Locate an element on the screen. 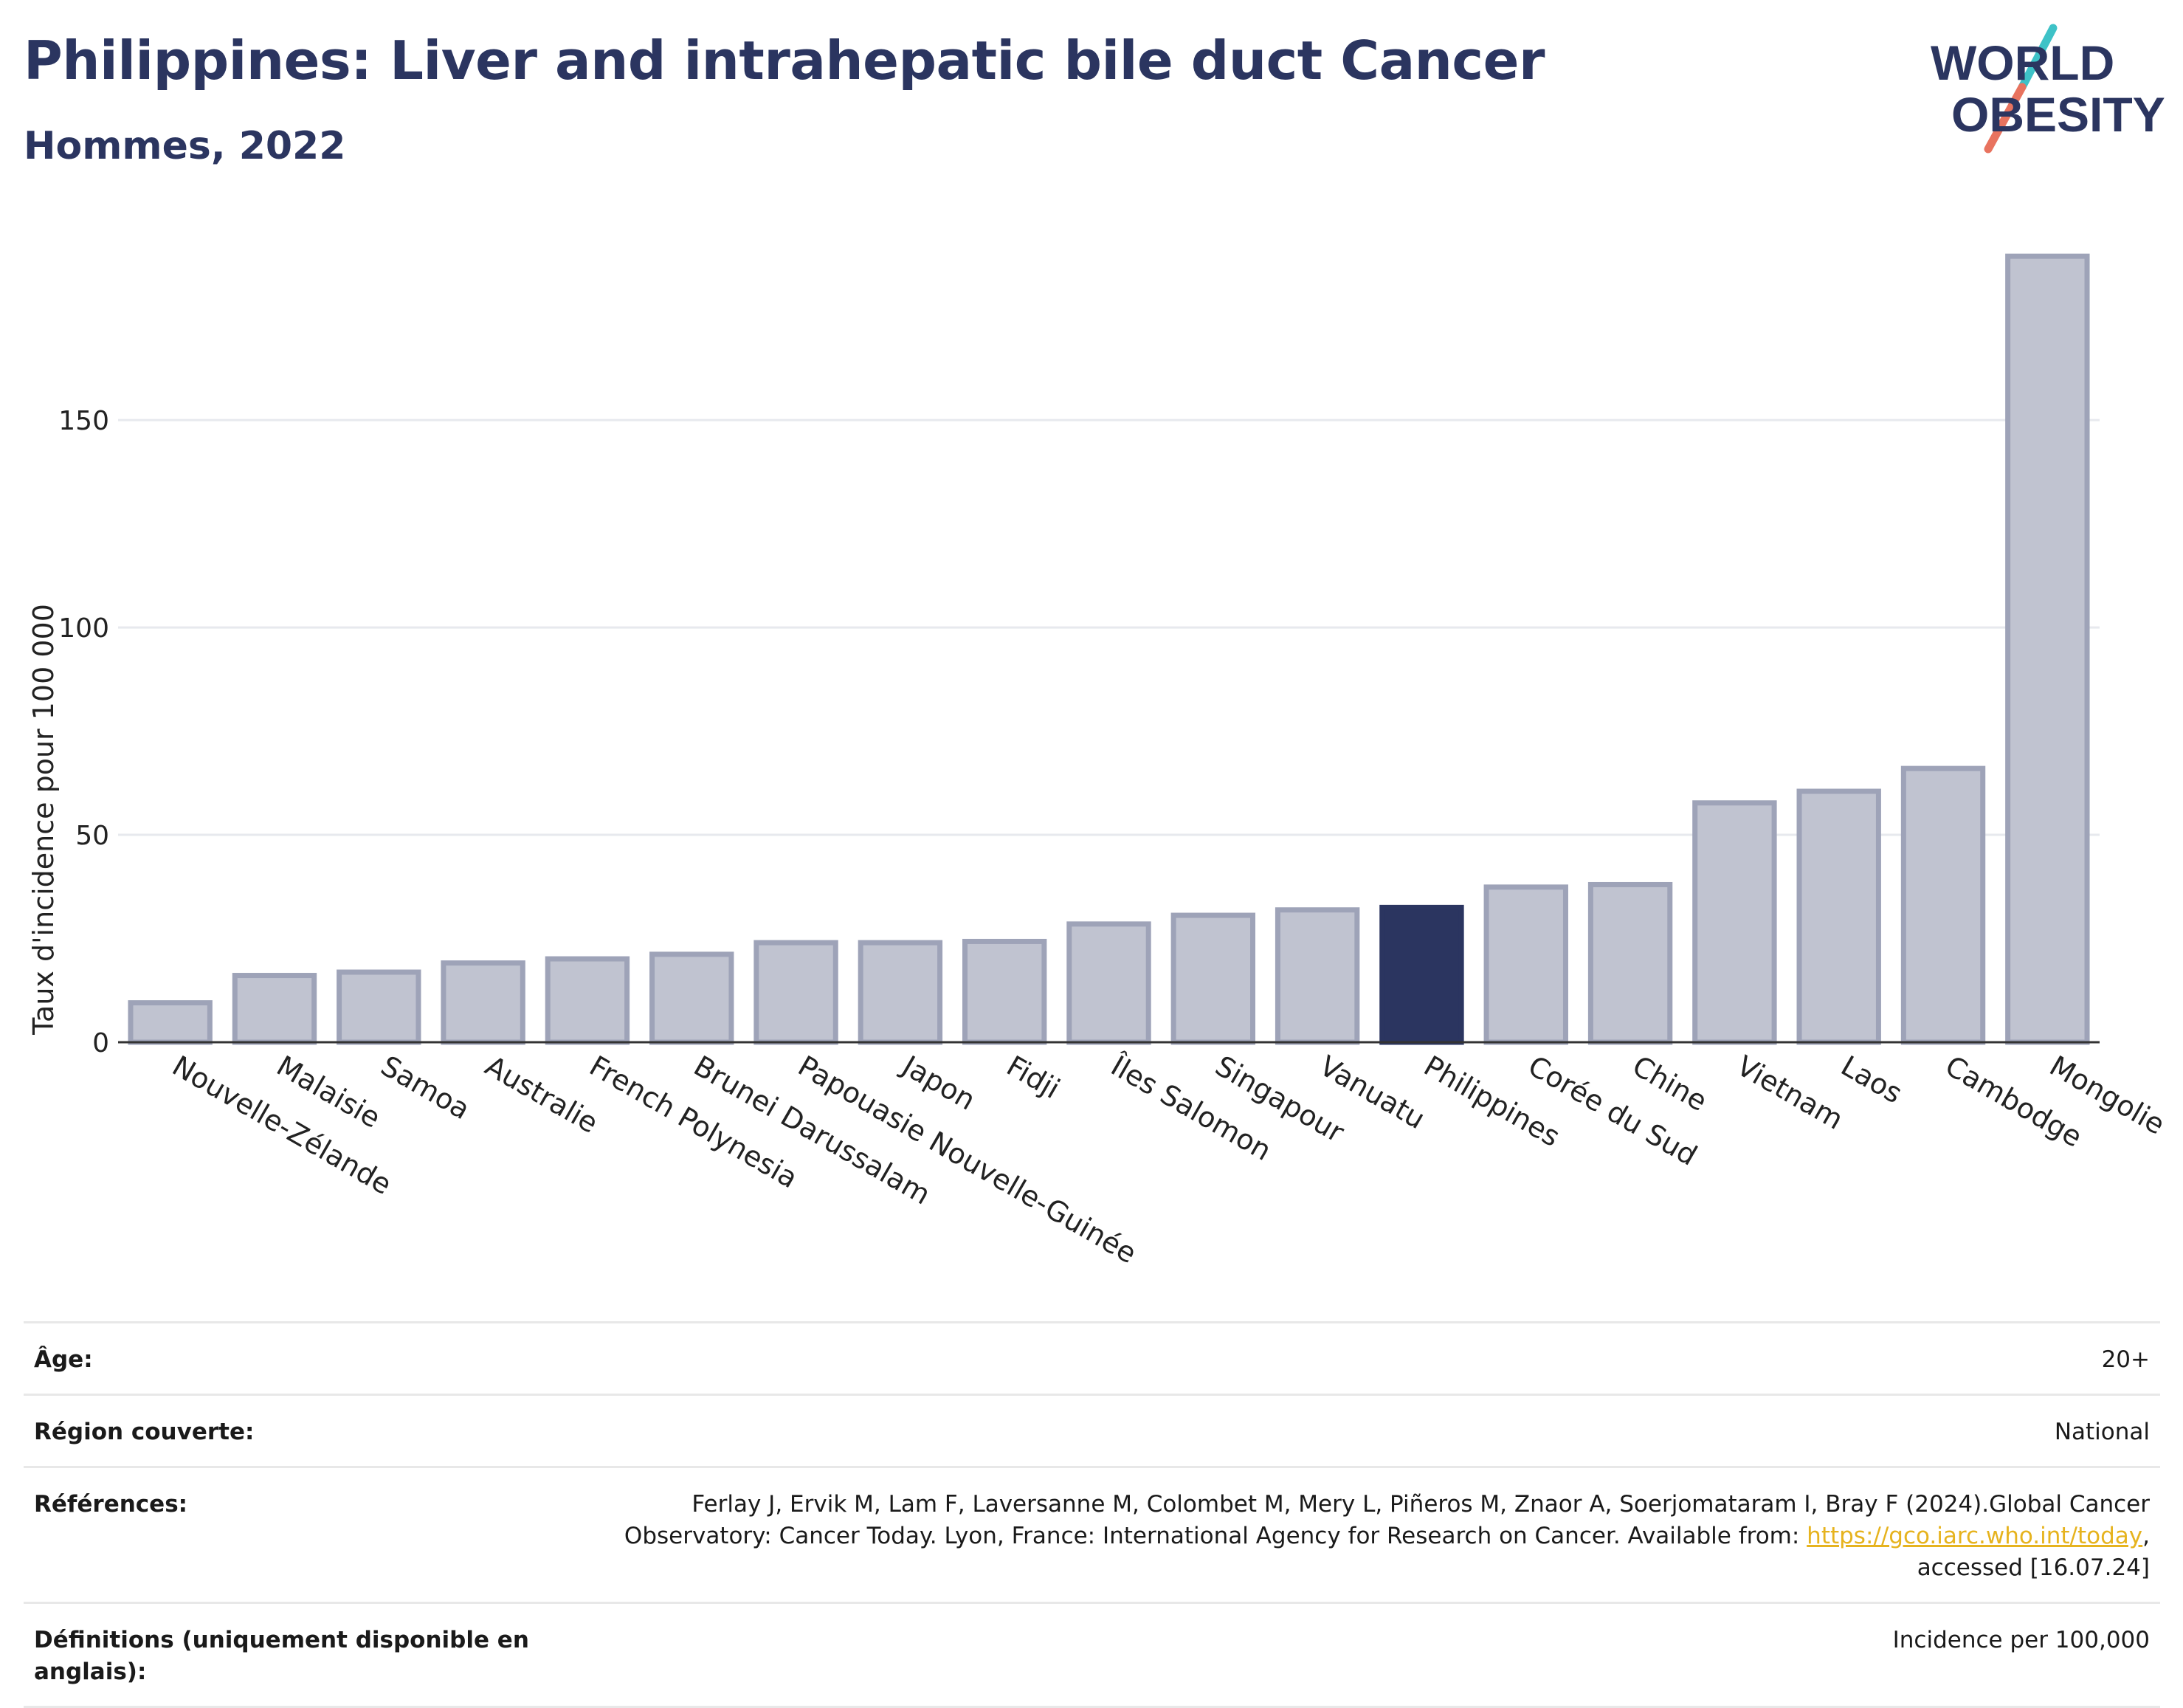 The width and height of the screenshot is (2183, 1708). meta-row-age: Âge: 20+ is located at coordinates (1092, 1359).